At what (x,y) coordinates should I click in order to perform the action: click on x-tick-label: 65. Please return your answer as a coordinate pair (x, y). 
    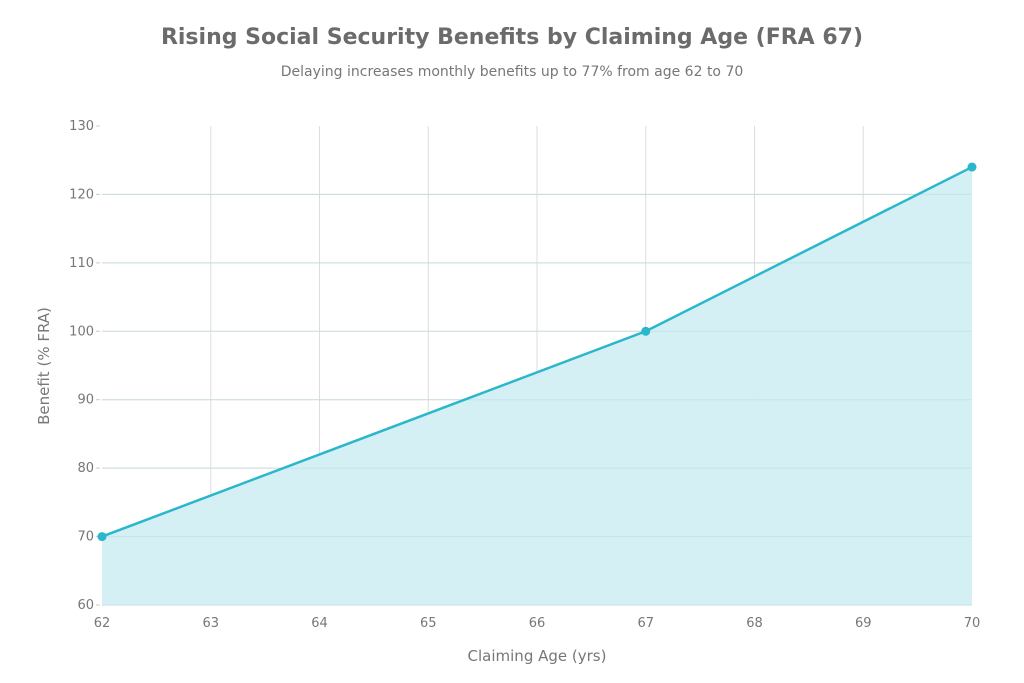
    Looking at the image, I should click on (428, 623).